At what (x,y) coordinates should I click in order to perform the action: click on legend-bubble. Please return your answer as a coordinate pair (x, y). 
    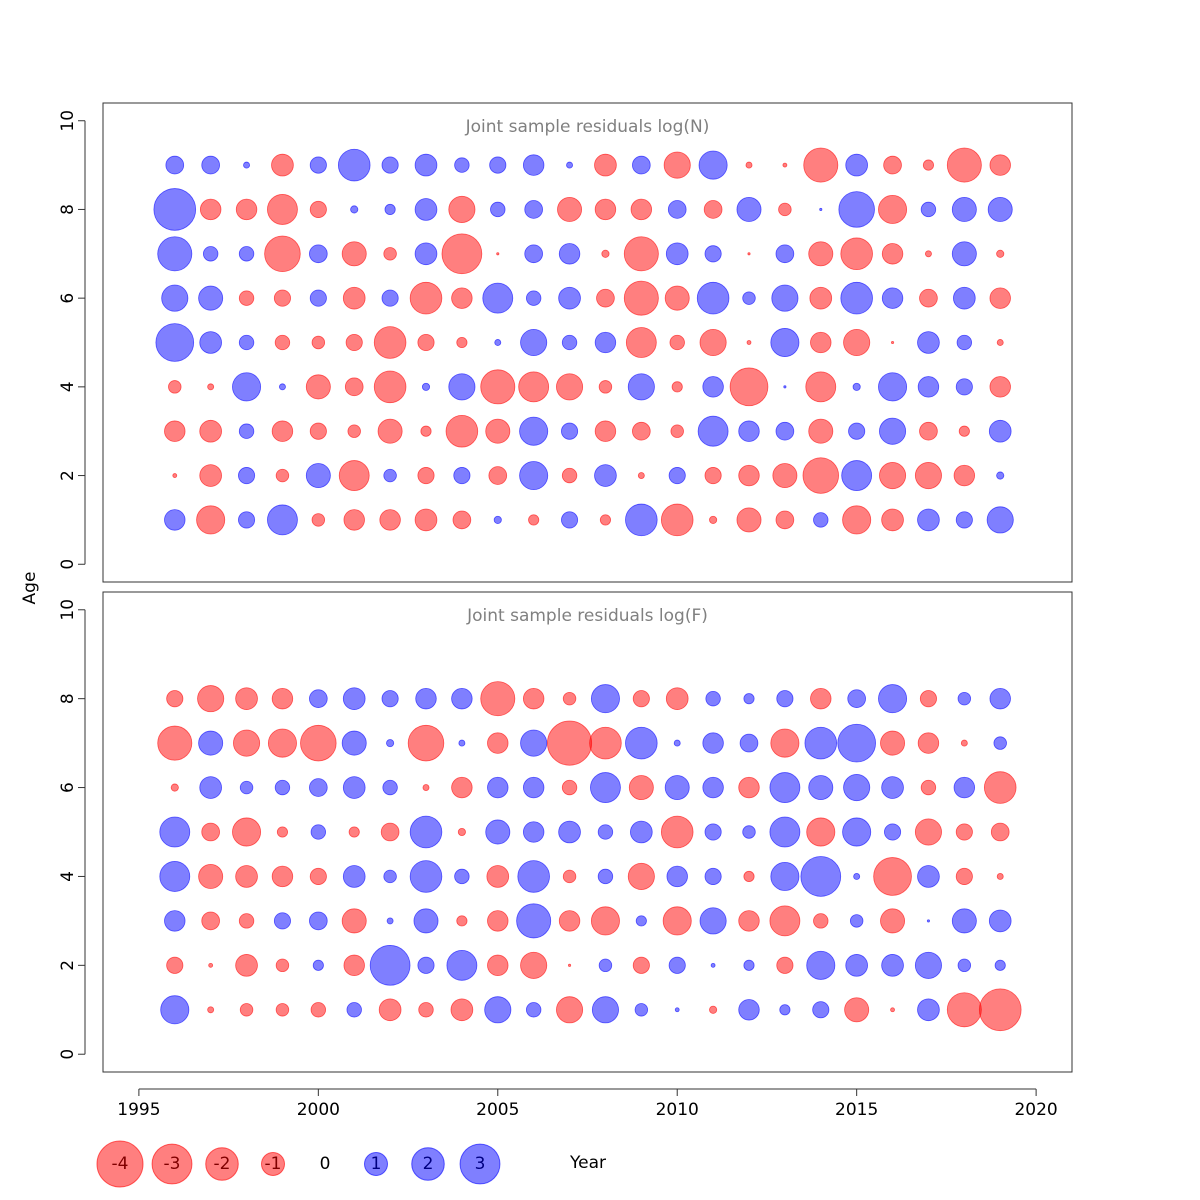
    Looking at the image, I should click on (222, 1164).